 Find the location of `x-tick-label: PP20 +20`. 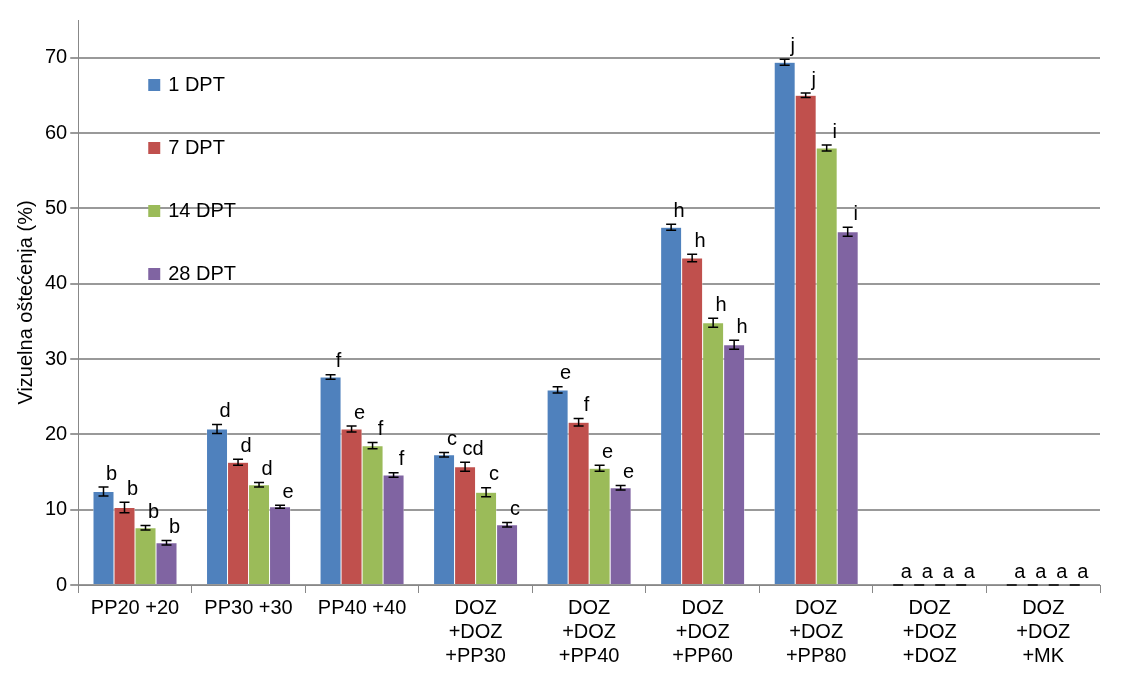

x-tick-label: PP20 +20 is located at coordinates (135, 606).